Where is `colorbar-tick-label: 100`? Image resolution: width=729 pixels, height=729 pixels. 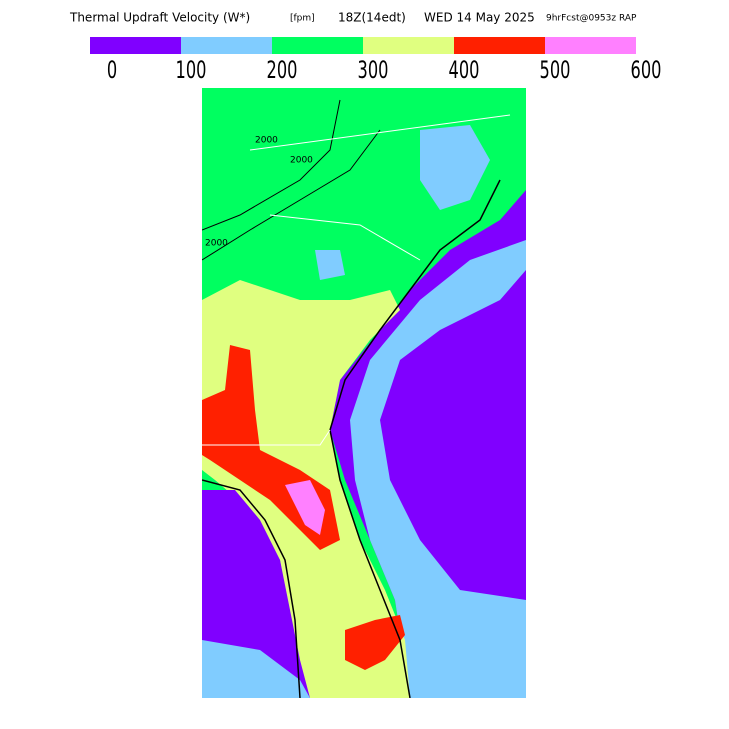
colorbar-tick-label: 100 is located at coordinates (191, 70).